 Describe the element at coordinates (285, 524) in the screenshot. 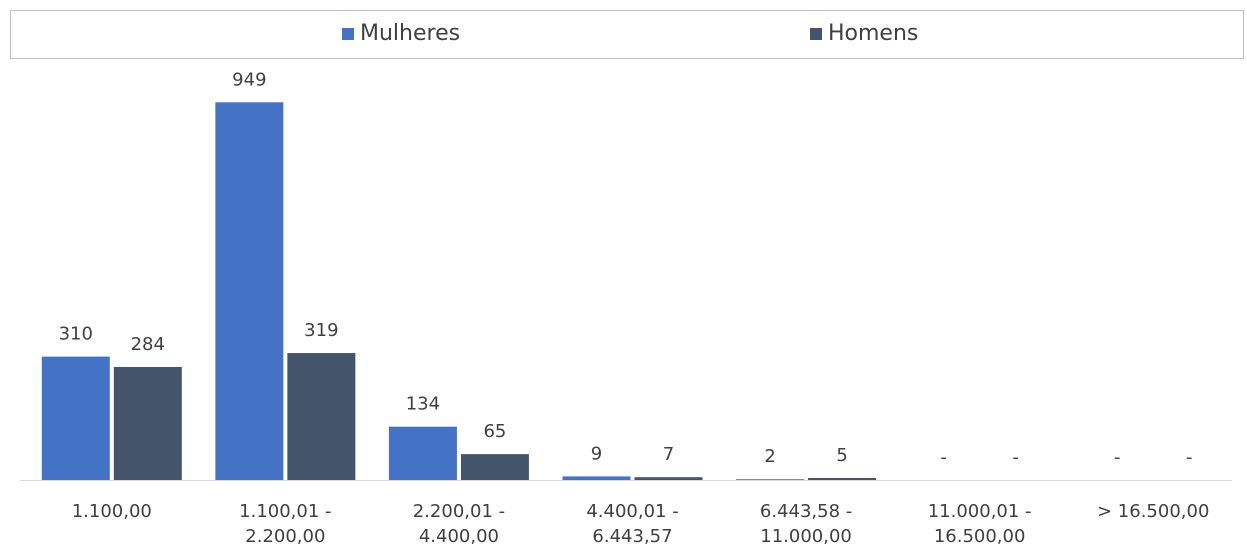

I see `x-tick-label: 1.100,01 -2.200,00` at that location.